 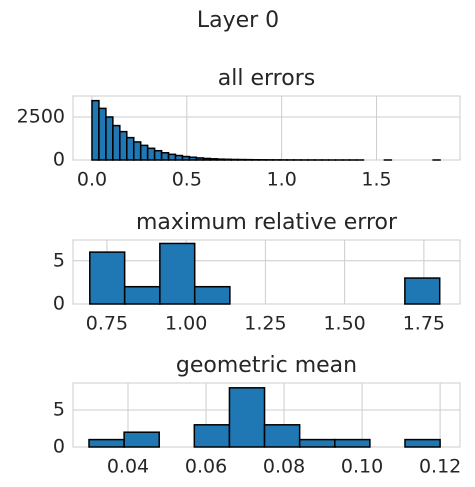 I want to click on x-tick-label: 0.04, so click(x=128, y=467).